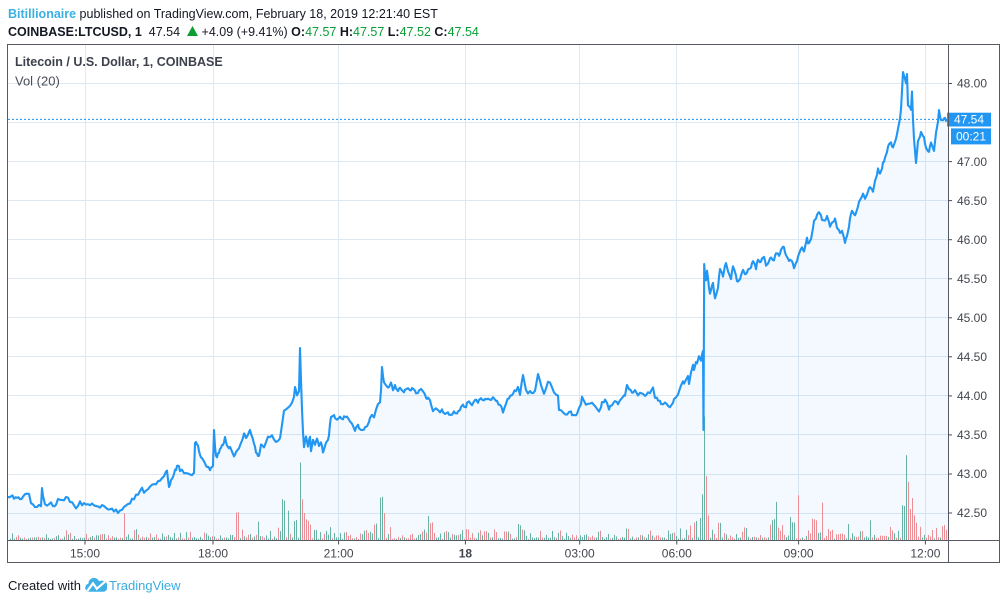 This screenshot has height=603, width=1006. I want to click on svg-text: 12:00, so click(925, 554).